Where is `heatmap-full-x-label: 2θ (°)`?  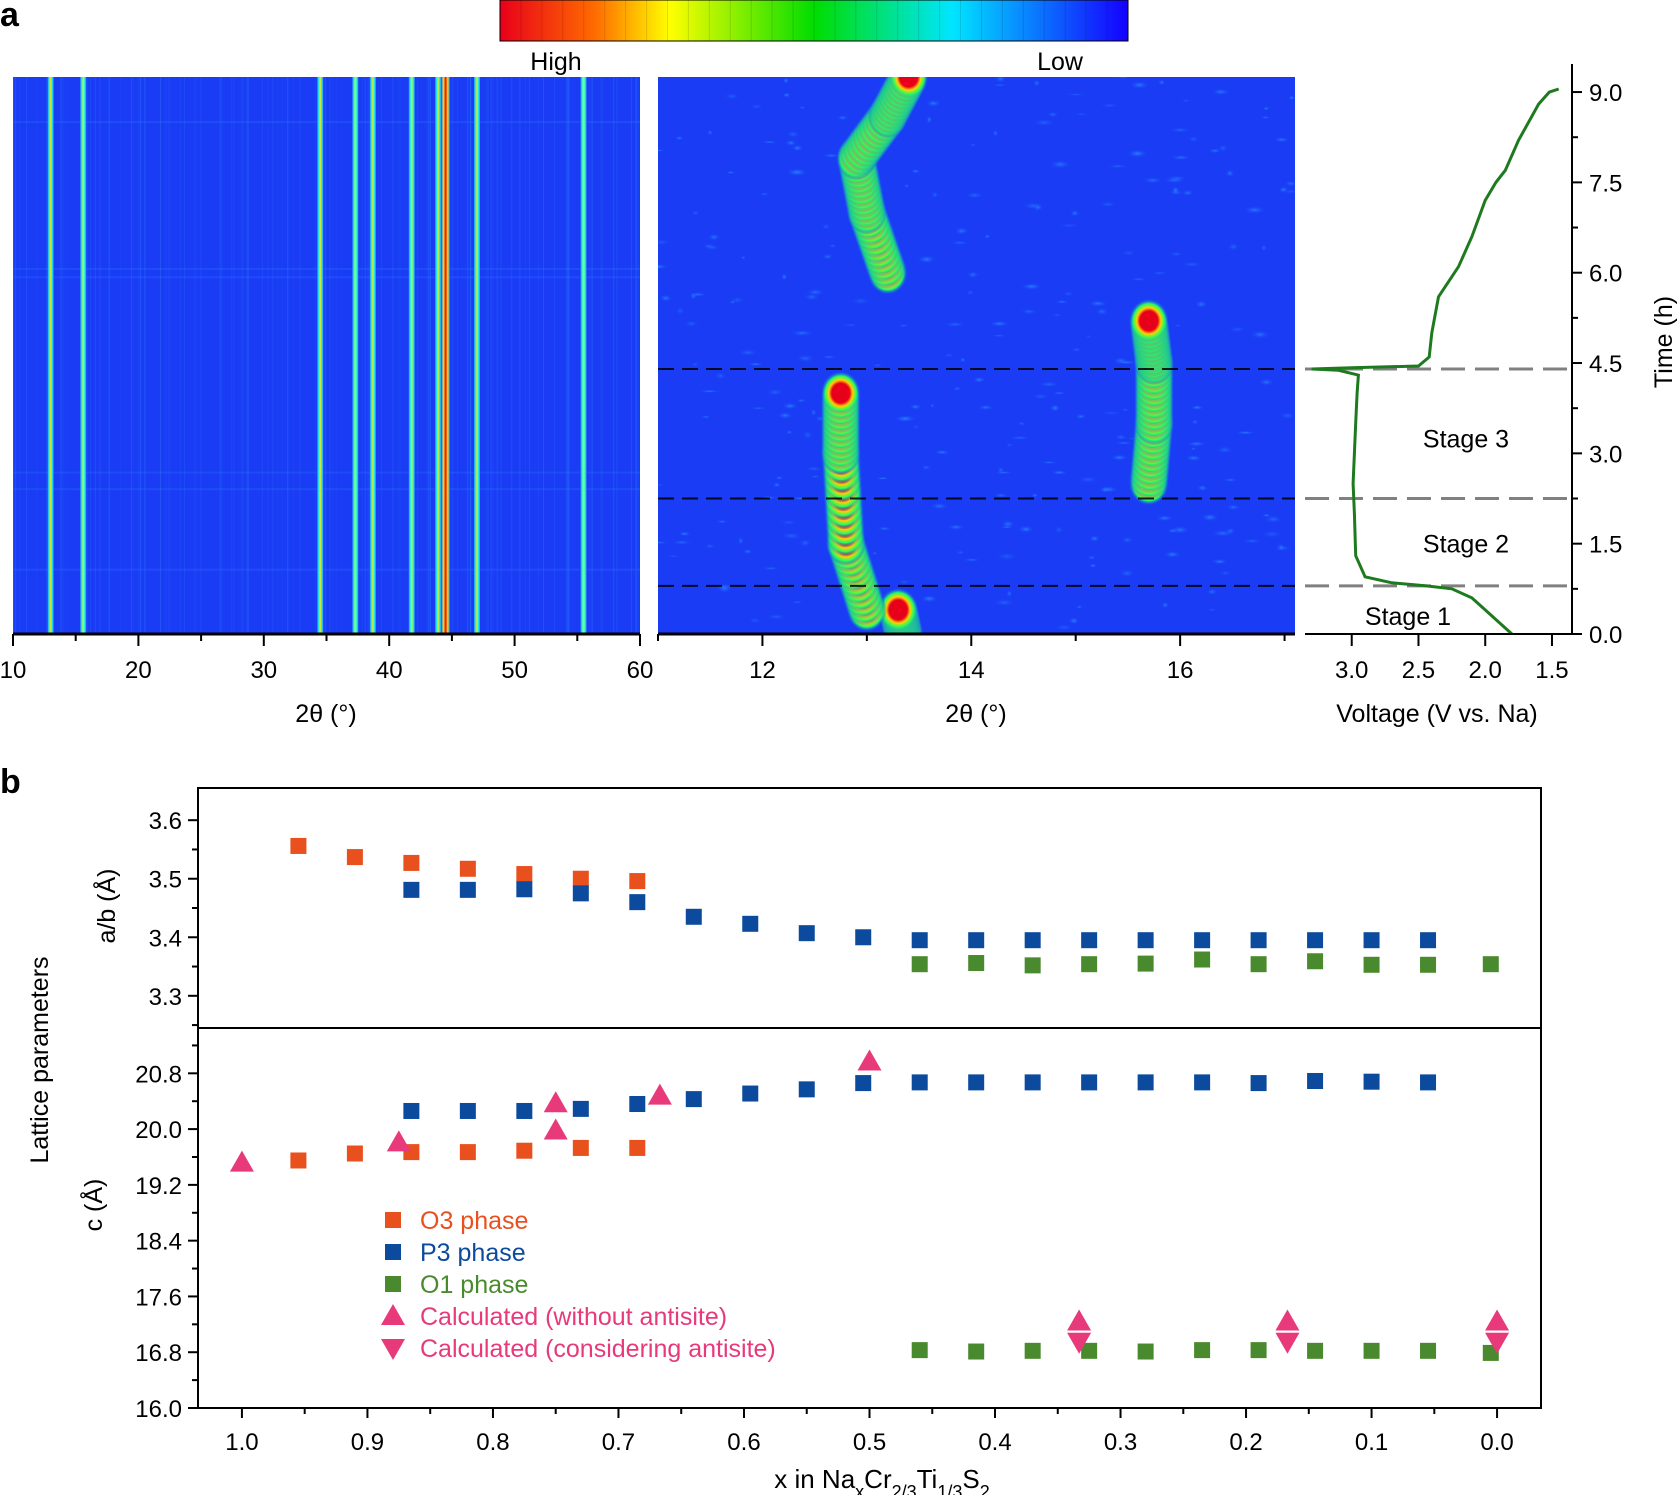
heatmap-full-x-label: 2θ (°) is located at coordinates (325, 714).